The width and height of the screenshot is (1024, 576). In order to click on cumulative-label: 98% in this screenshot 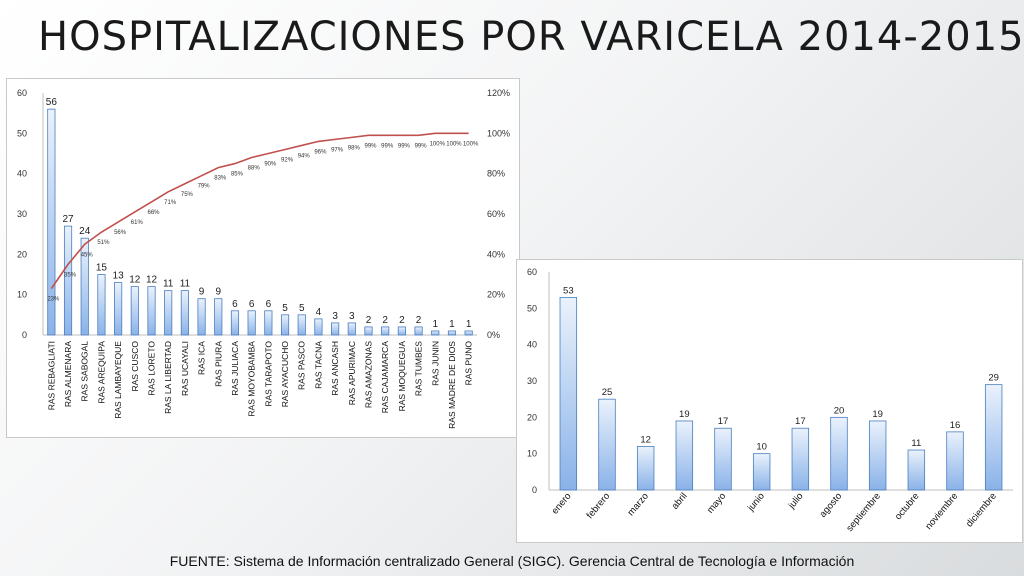, I will do `click(354, 148)`.